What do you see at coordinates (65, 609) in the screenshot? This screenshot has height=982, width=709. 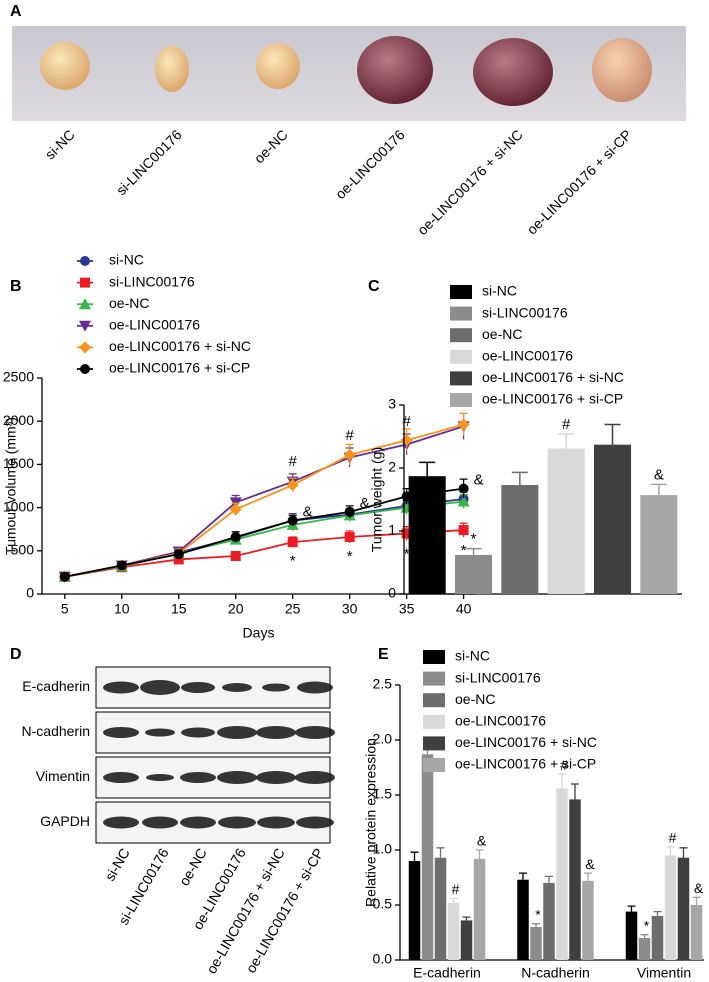 I see `x-tick-label: 5` at bounding box center [65, 609].